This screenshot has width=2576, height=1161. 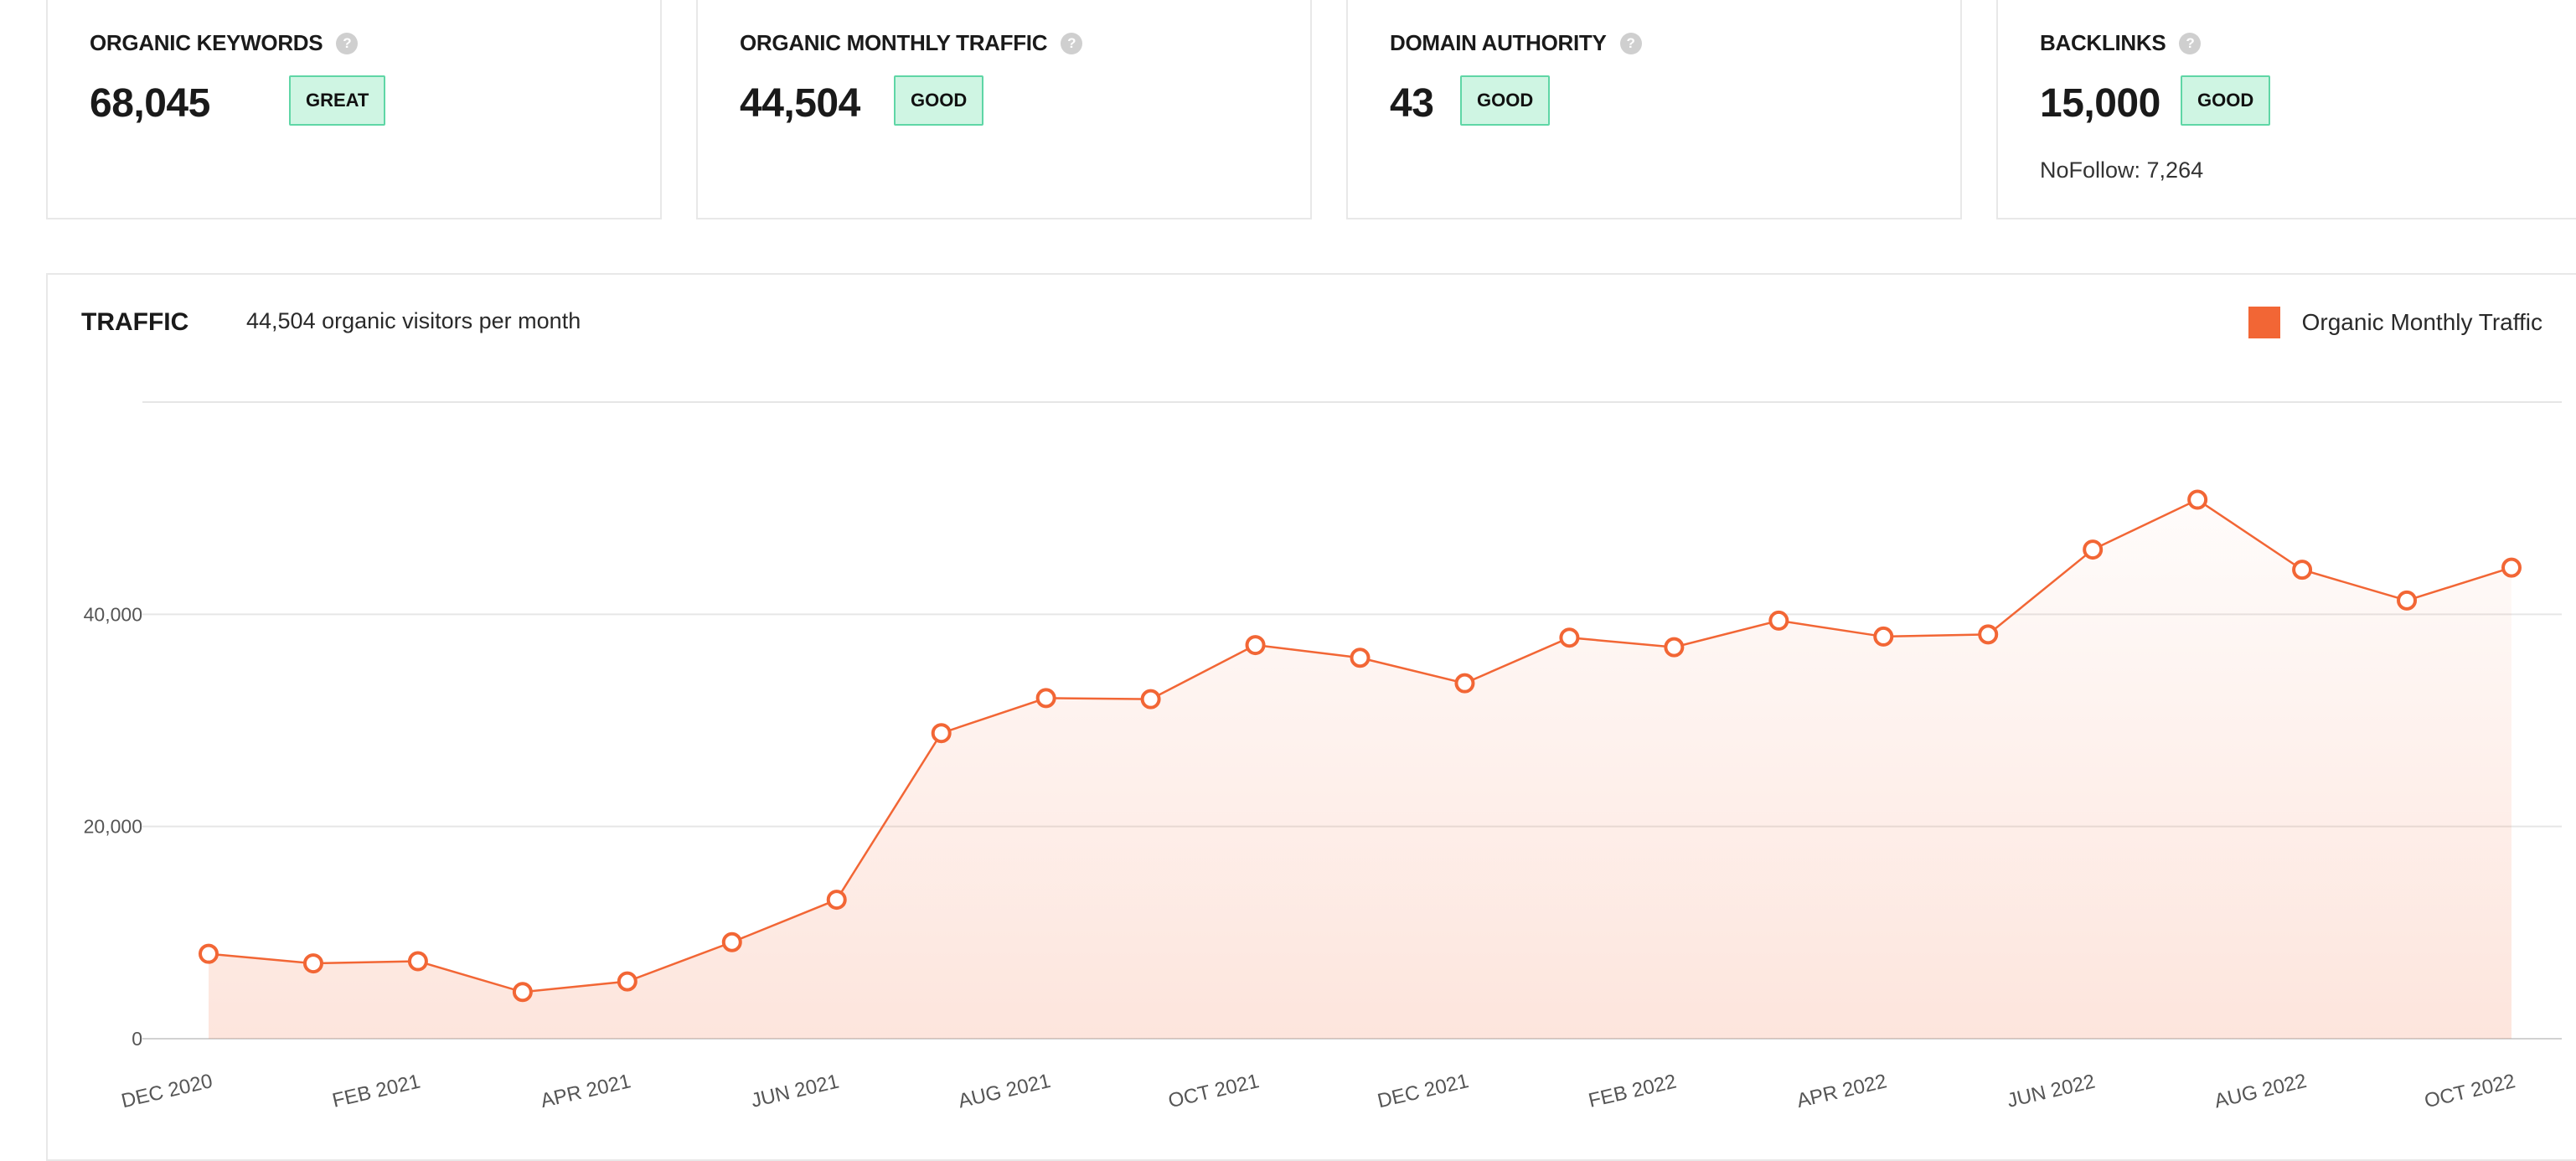 I want to click on x-tick-label: OCT 2021, so click(x=1214, y=1091).